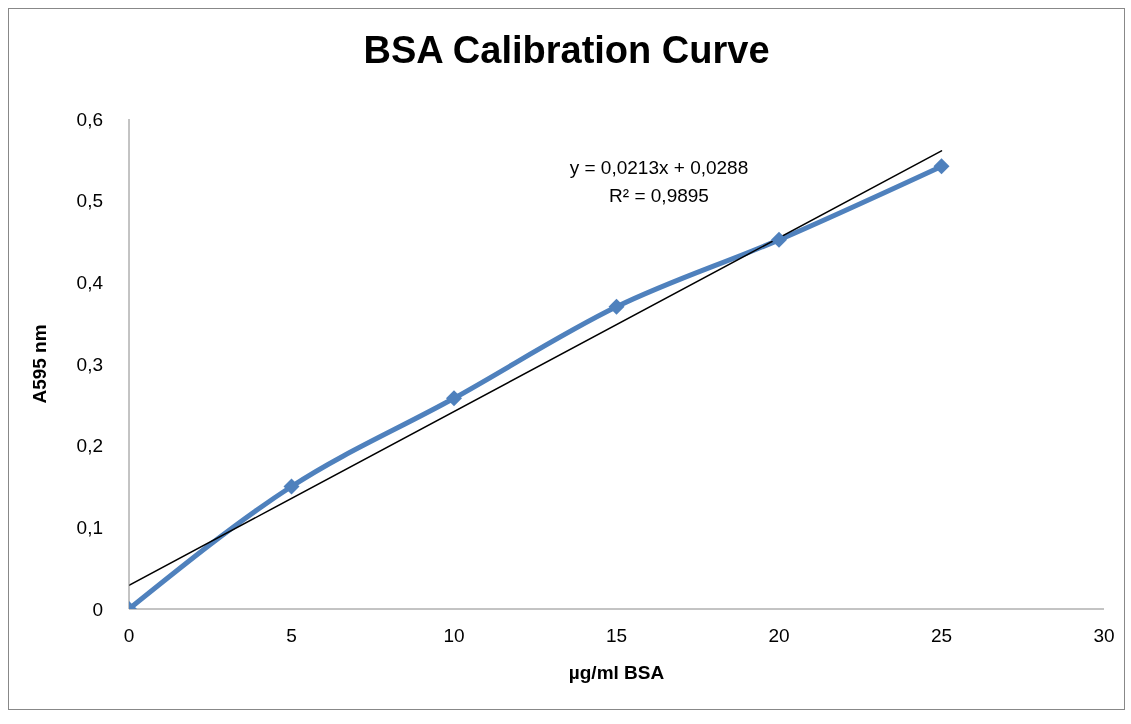 This screenshot has width=1131, height=724. I want to click on x-tick-label: 0, so click(129, 636).